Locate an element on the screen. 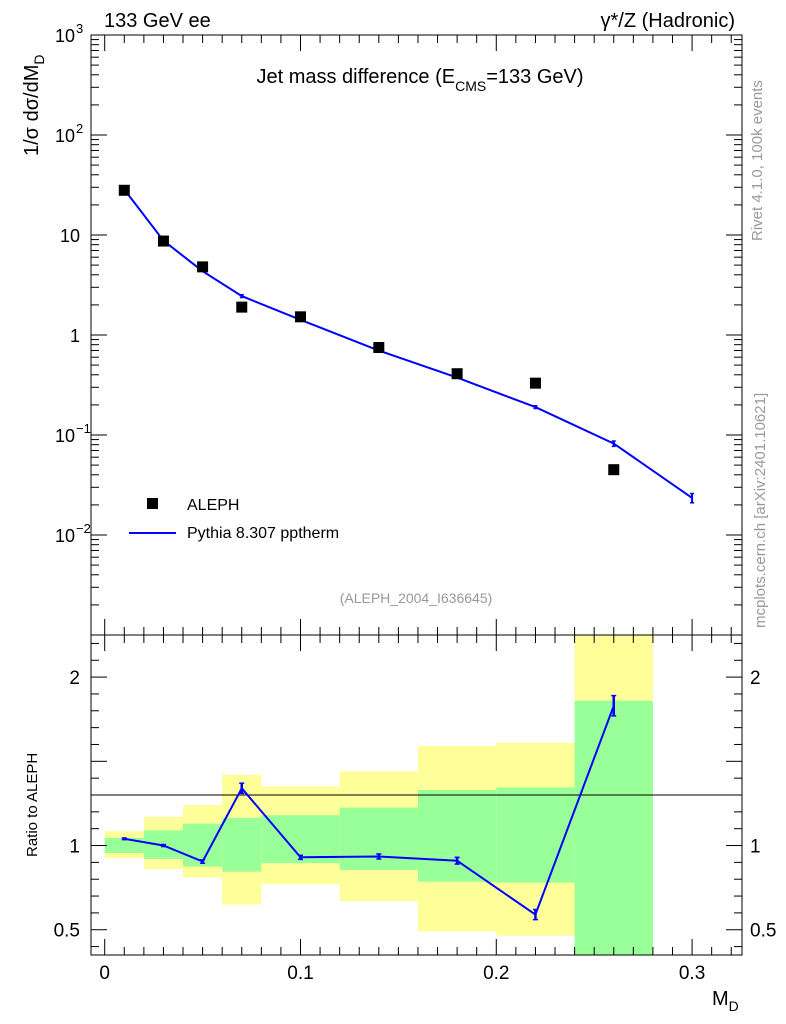  ratio-y-tick-label-right: 1 is located at coordinates (755, 847).